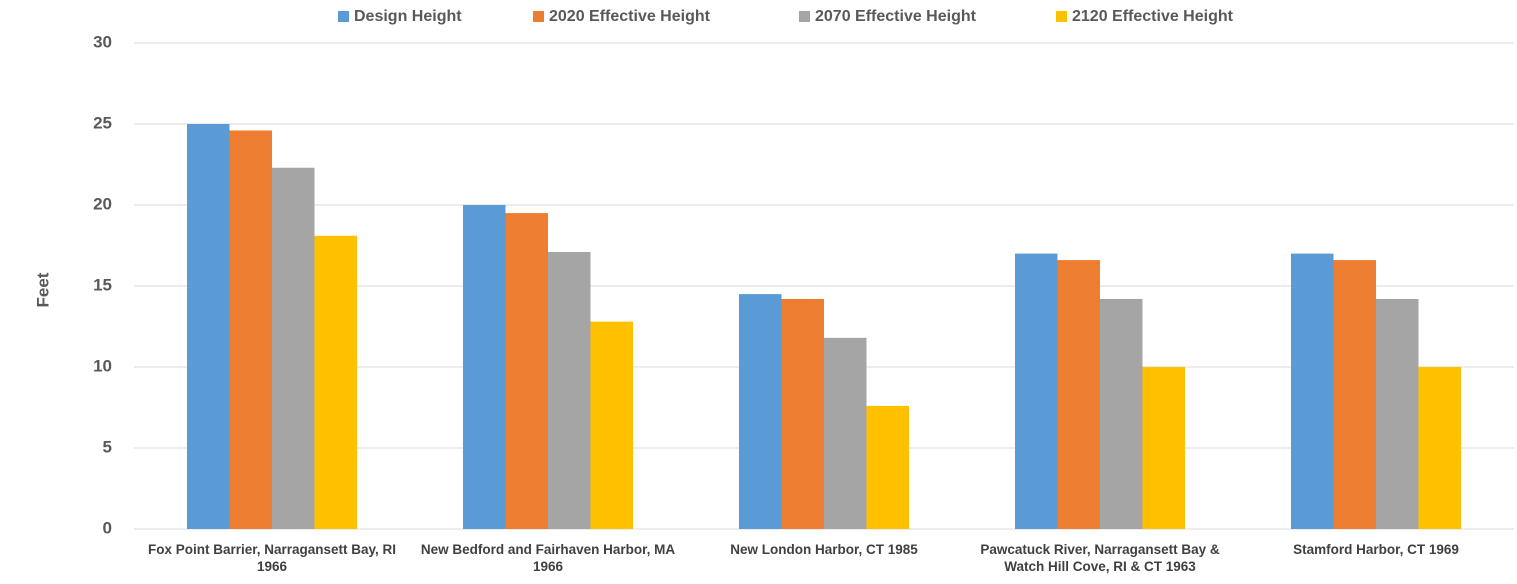  I want to click on y-tick-label: 30, so click(102, 41).